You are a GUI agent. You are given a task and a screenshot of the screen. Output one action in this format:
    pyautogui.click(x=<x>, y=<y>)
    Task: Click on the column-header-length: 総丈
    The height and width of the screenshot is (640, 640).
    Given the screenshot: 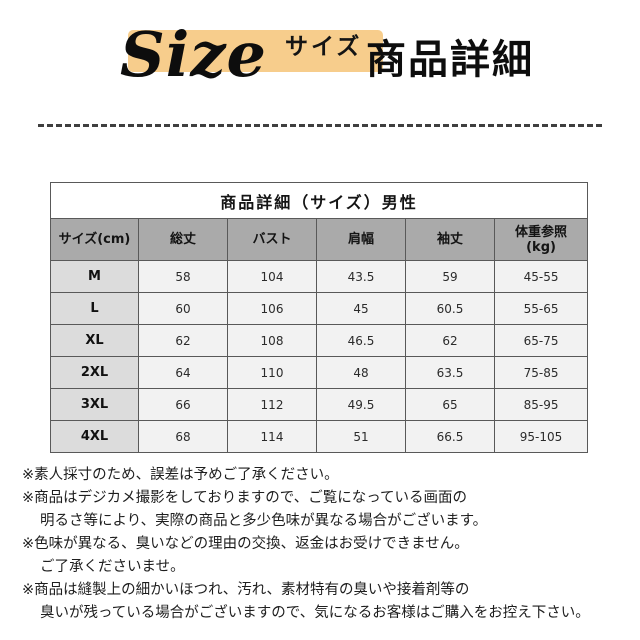 What is the action you would take?
    pyautogui.click(x=183, y=239)
    